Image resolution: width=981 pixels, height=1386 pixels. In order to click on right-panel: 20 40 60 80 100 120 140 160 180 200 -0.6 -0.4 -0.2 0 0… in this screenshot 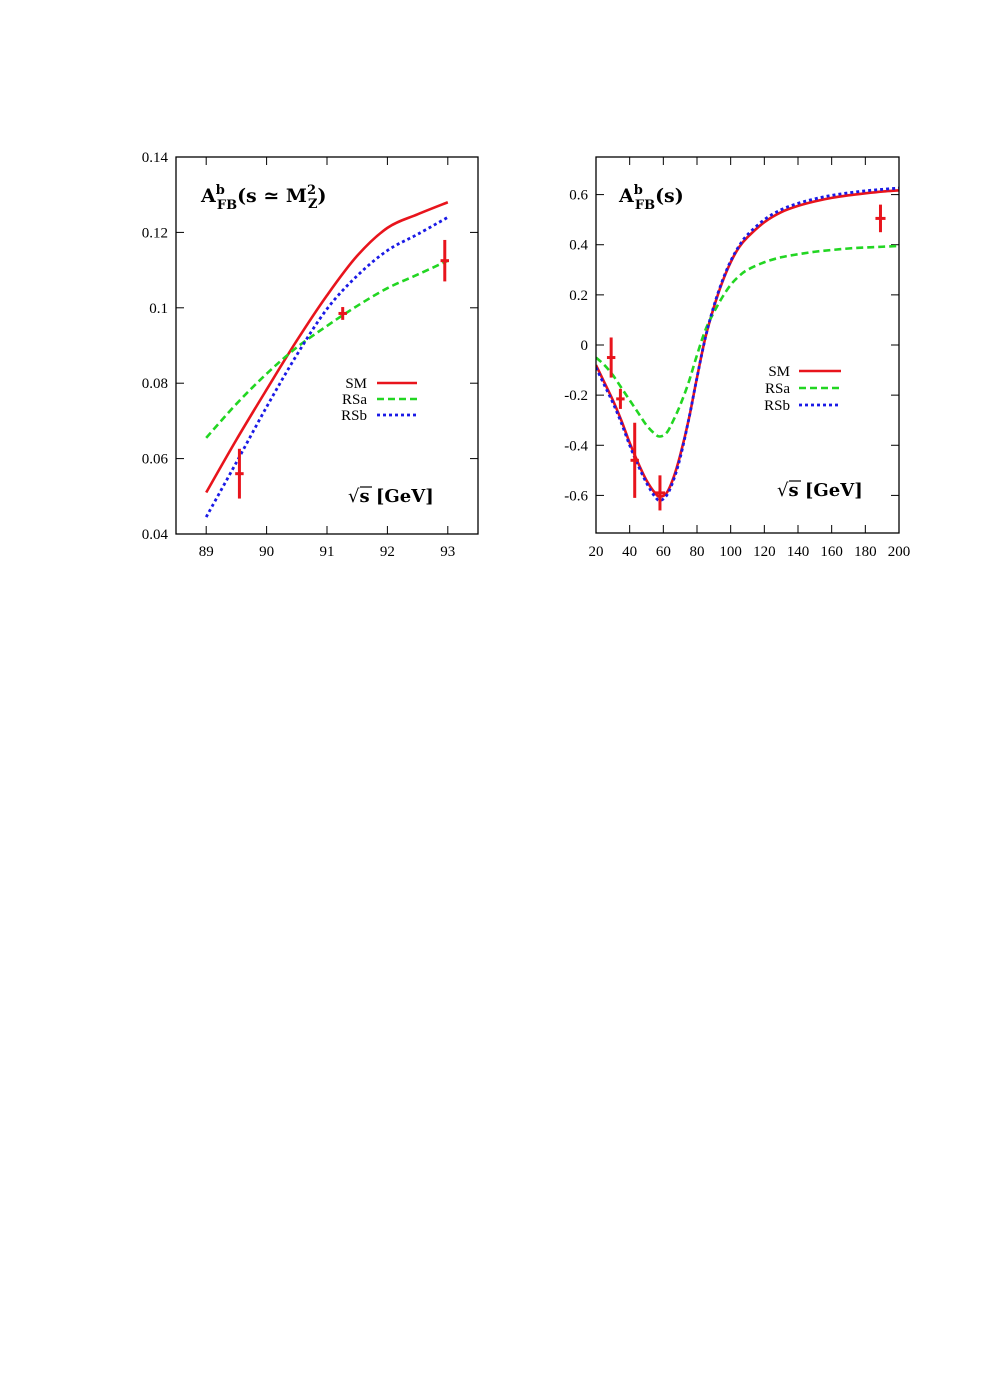, I will do `click(737, 358)`.